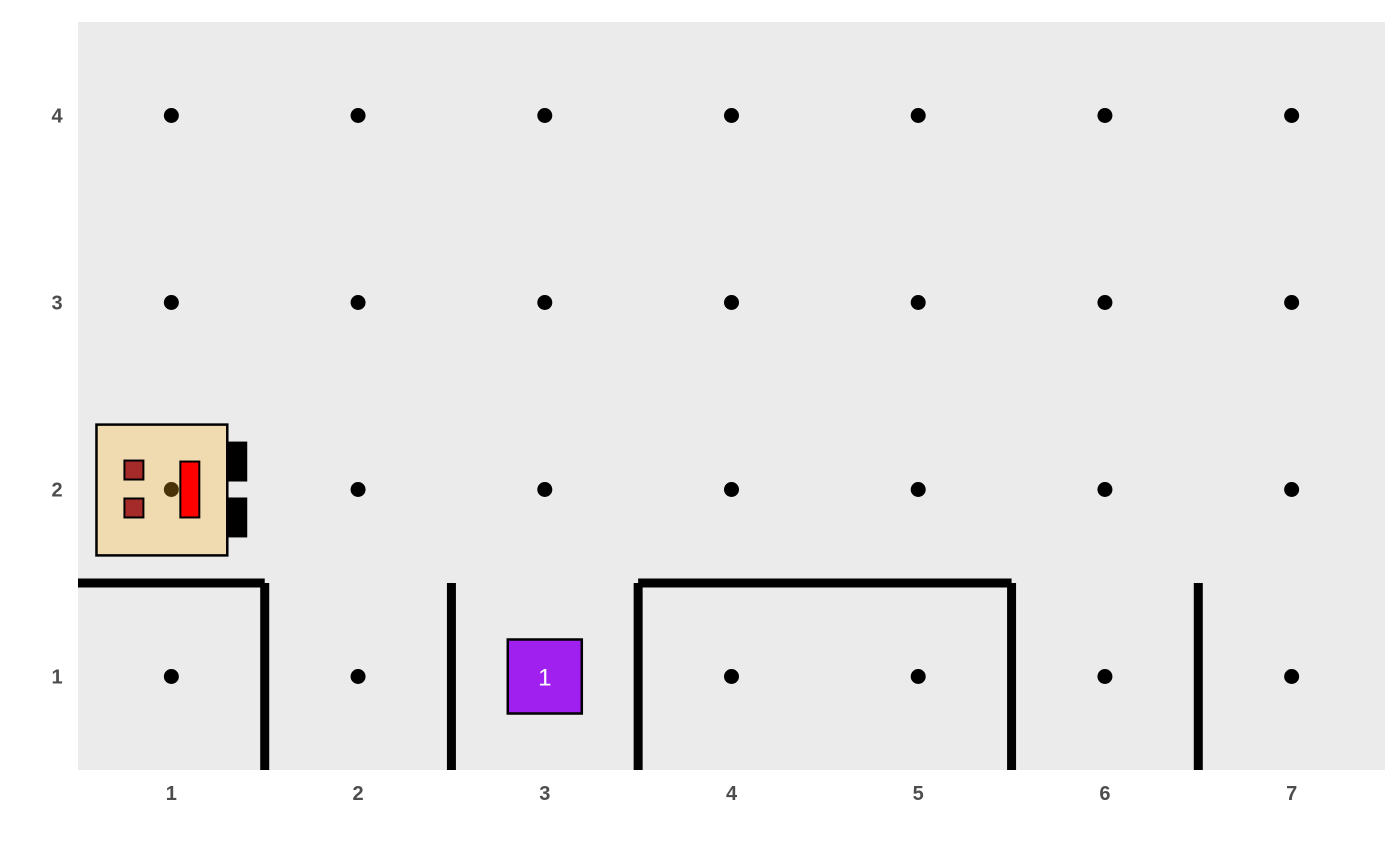 This screenshot has height=865, width=1400. What do you see at coordinates (190, 489) in the screenshot?
I see `robot-mouth` at bounding box center [190, 489].